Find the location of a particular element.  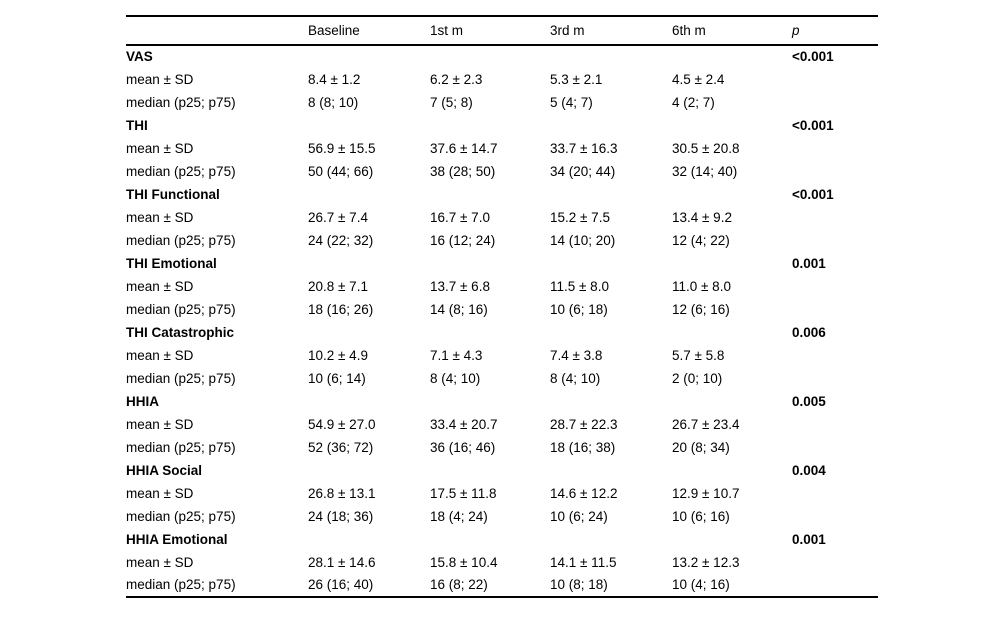

column-header-baseline: Baseline is located at coordinates (369, 31).